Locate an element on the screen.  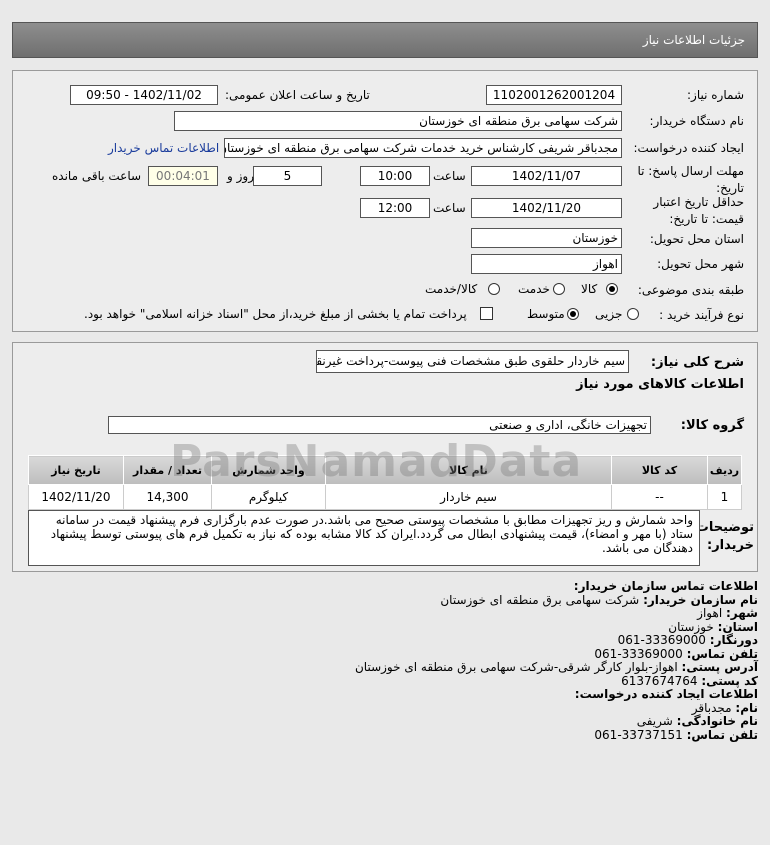
purchase-option-minor: جزیی is located at coordinates (609, 314).